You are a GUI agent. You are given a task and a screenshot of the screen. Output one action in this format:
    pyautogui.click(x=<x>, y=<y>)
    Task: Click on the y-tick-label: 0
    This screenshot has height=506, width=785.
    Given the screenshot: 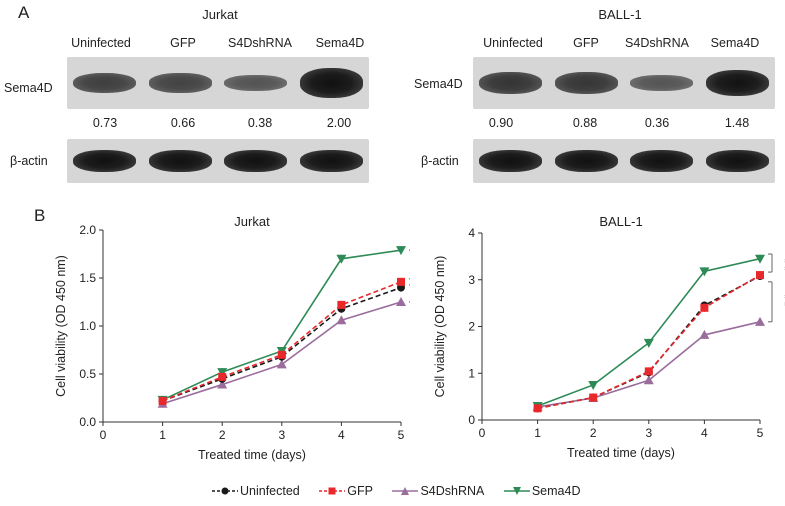 What is the action you would take?
    pyautogui.click(x=471, y=420)
    